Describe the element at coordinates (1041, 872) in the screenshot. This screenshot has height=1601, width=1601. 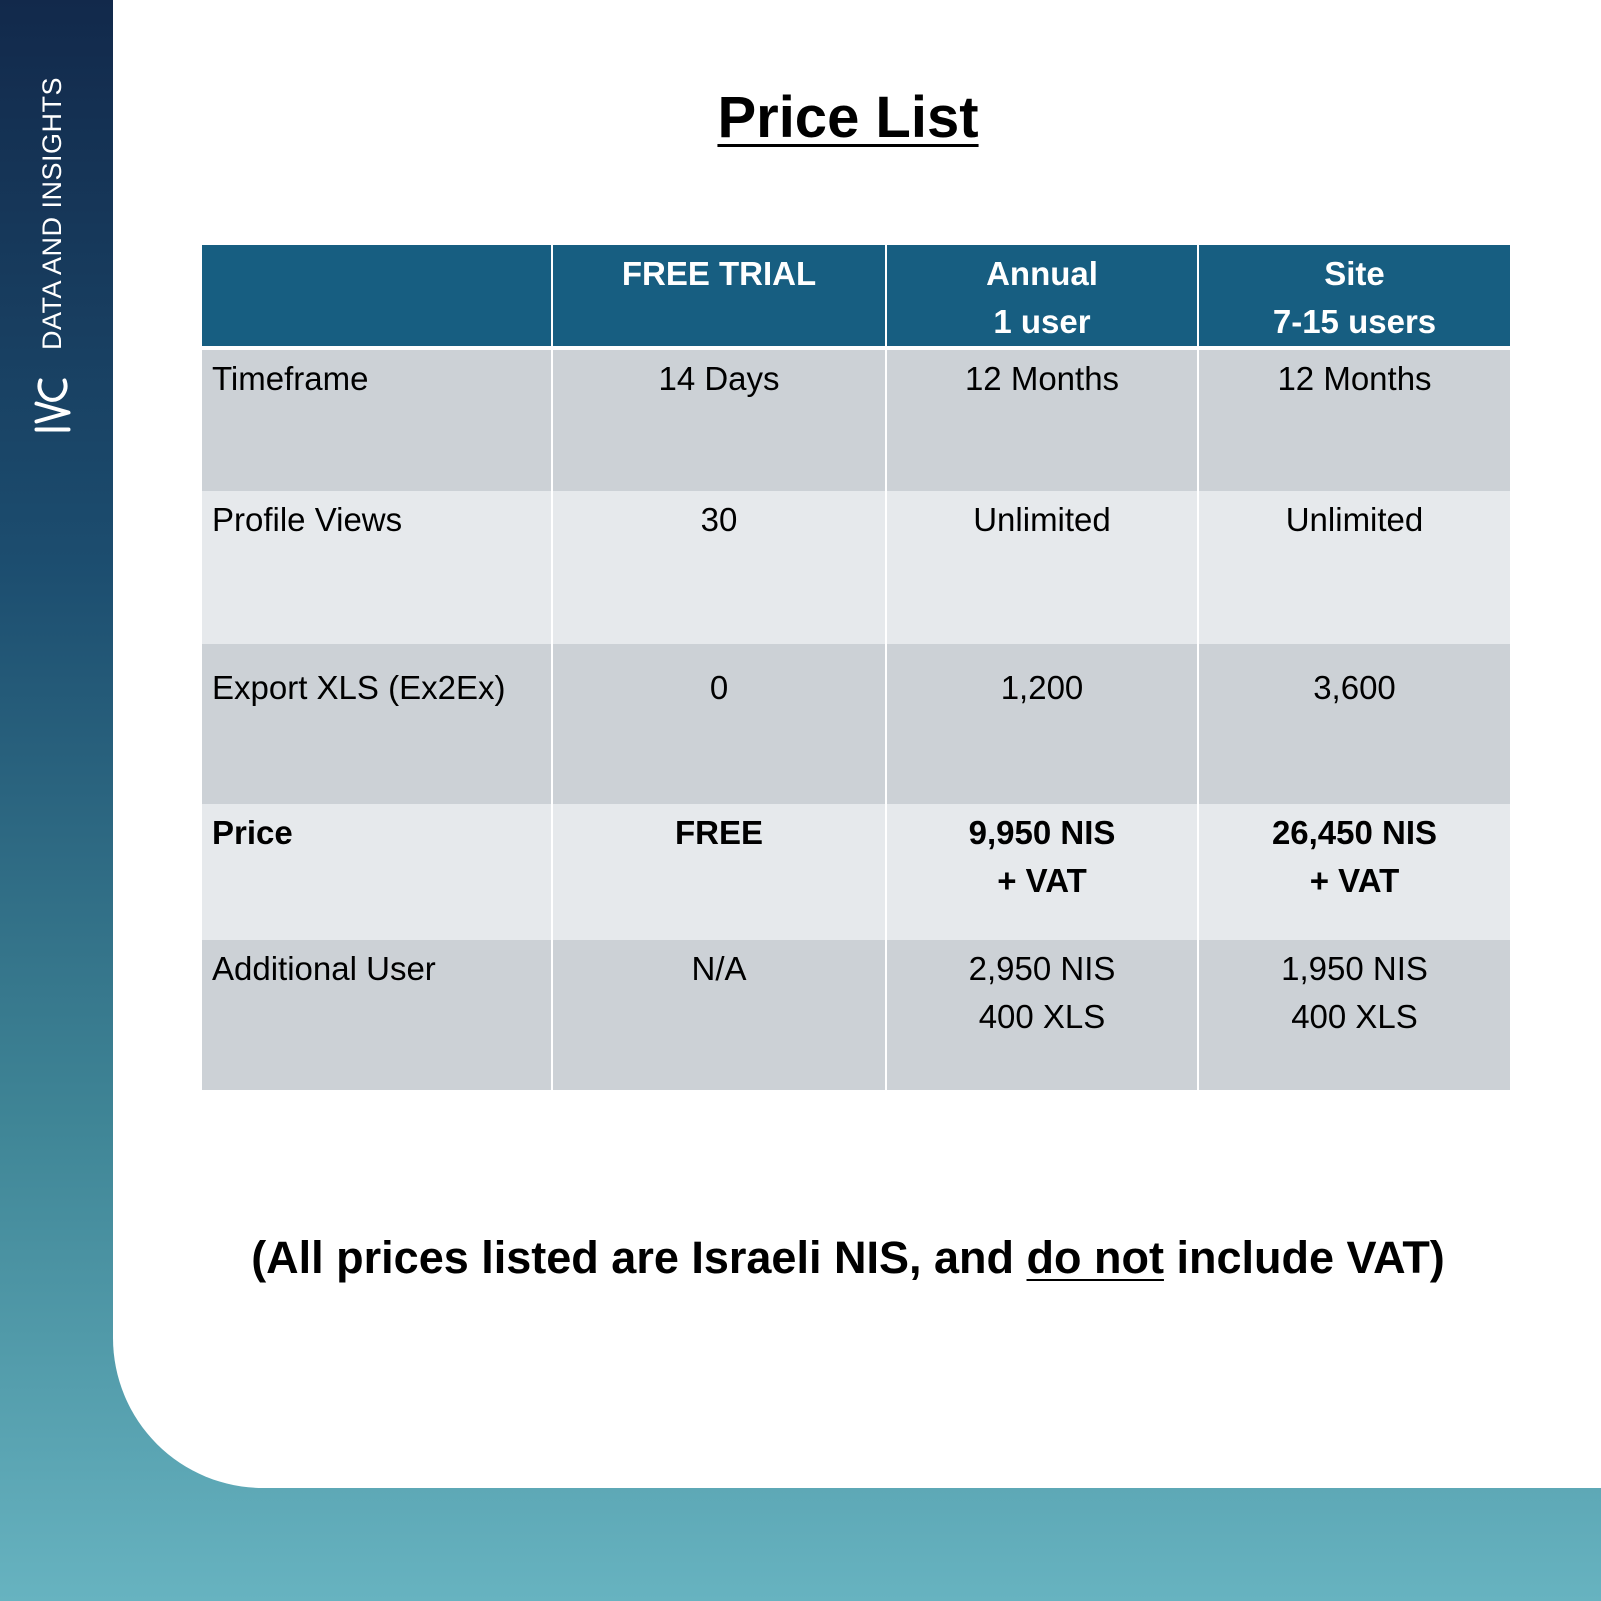
I see `table-cell: 9,950 NIS + VAT` at that location.